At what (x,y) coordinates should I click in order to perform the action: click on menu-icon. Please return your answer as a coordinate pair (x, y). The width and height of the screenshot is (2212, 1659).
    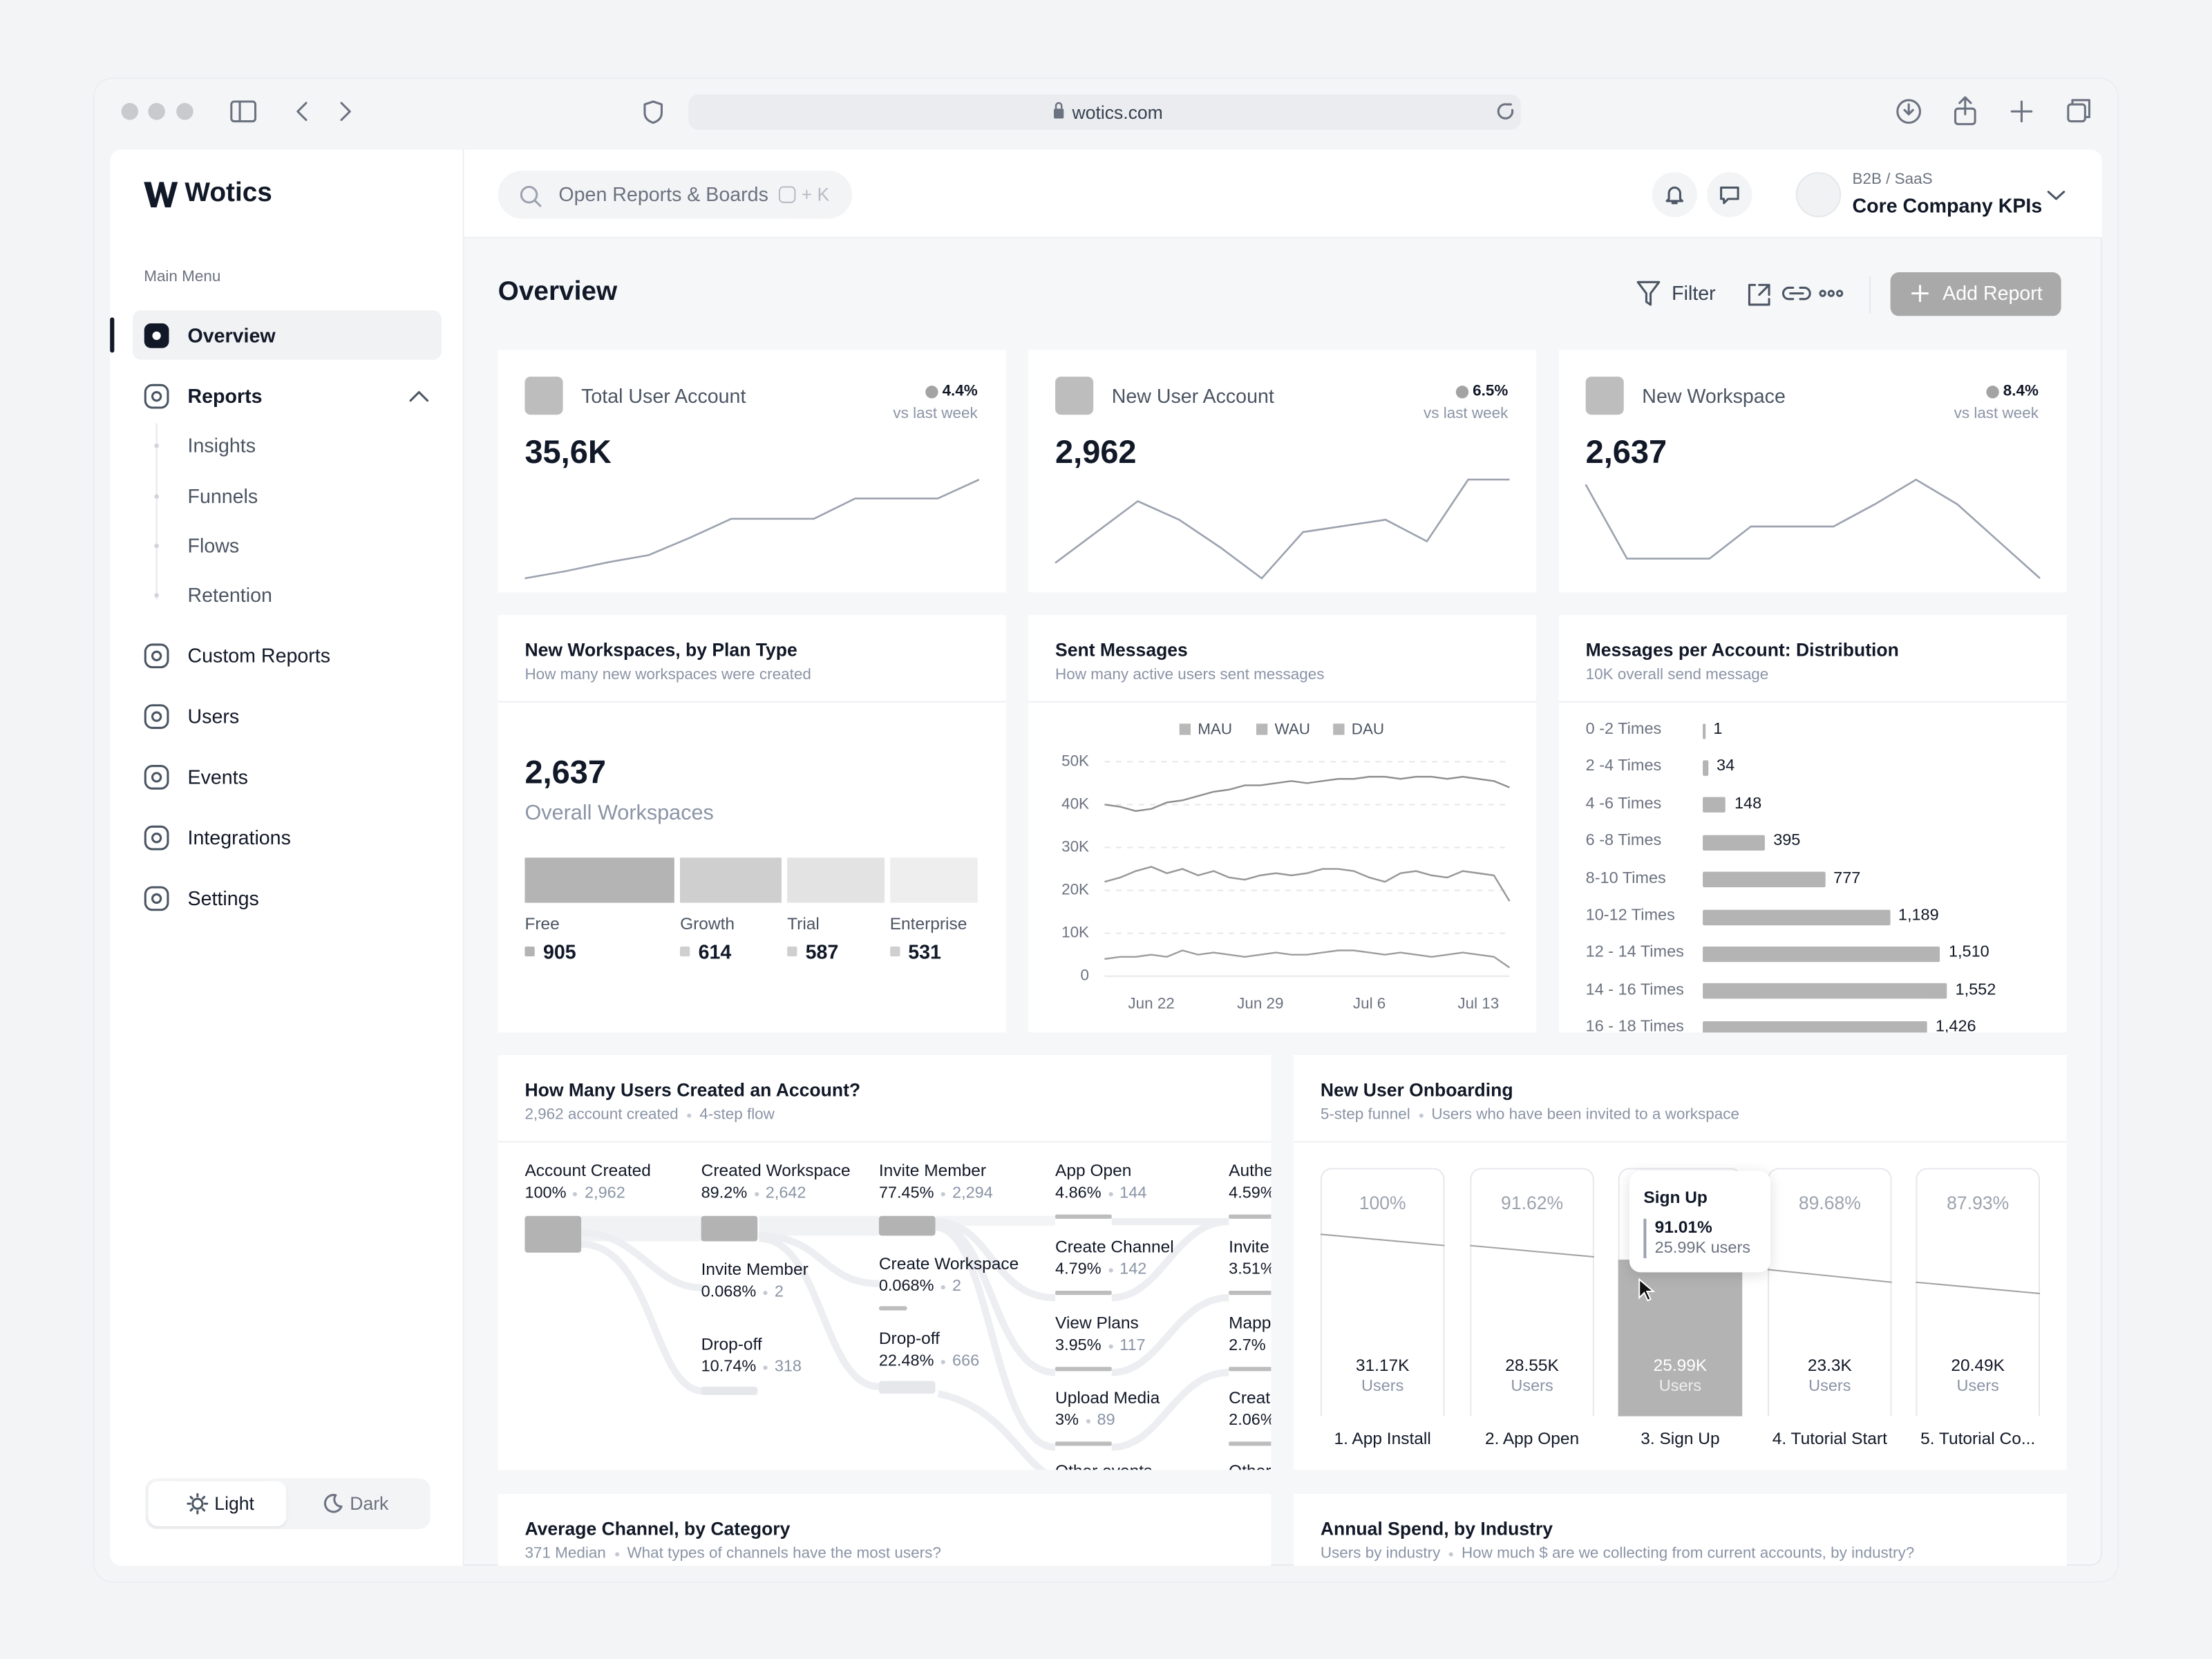
    Looking at the image, I should click on (156, 656).